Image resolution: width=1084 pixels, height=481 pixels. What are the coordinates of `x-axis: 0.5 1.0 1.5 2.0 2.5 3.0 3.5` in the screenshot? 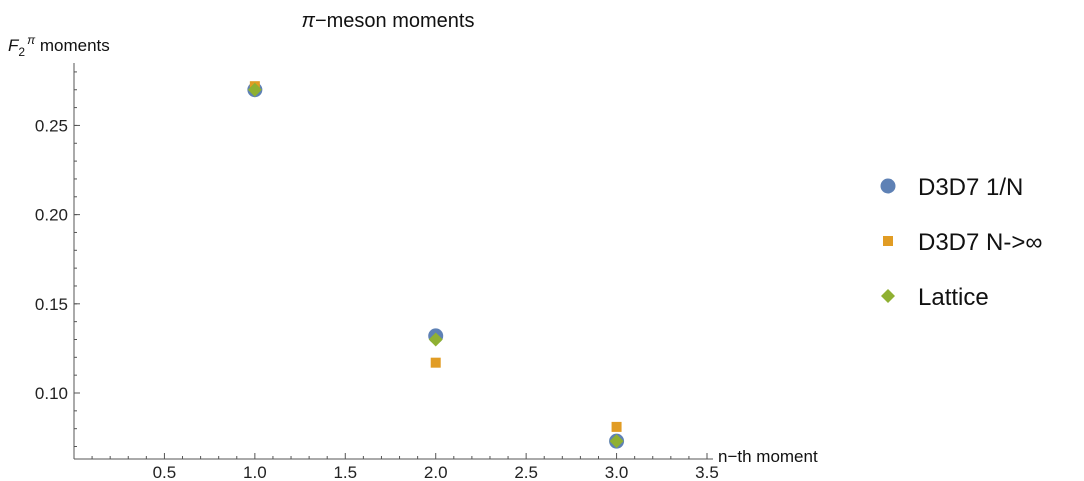 It's located at (396, 467).